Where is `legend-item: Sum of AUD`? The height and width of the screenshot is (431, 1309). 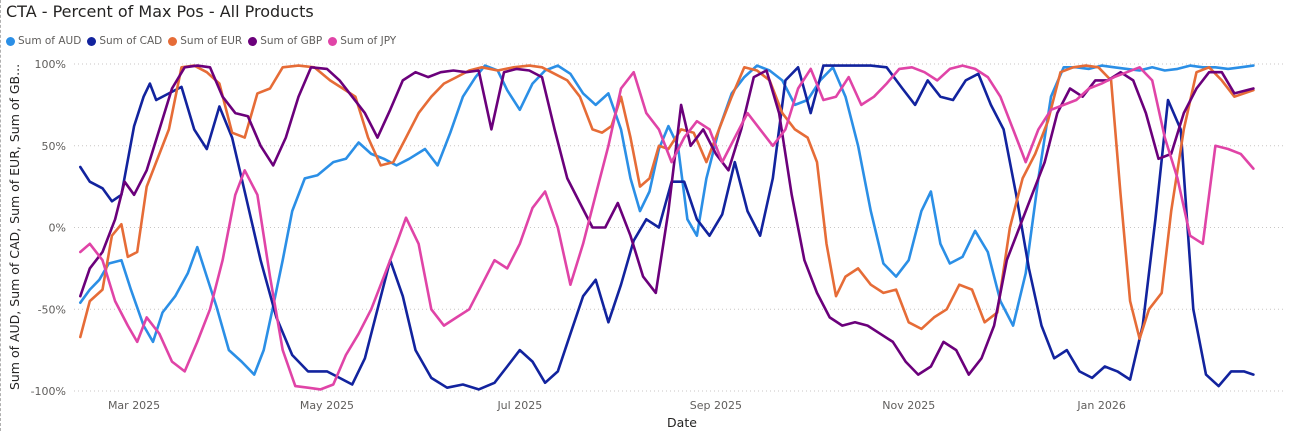 legend-item: Sum of AUD is located at coordinates (43, 41).